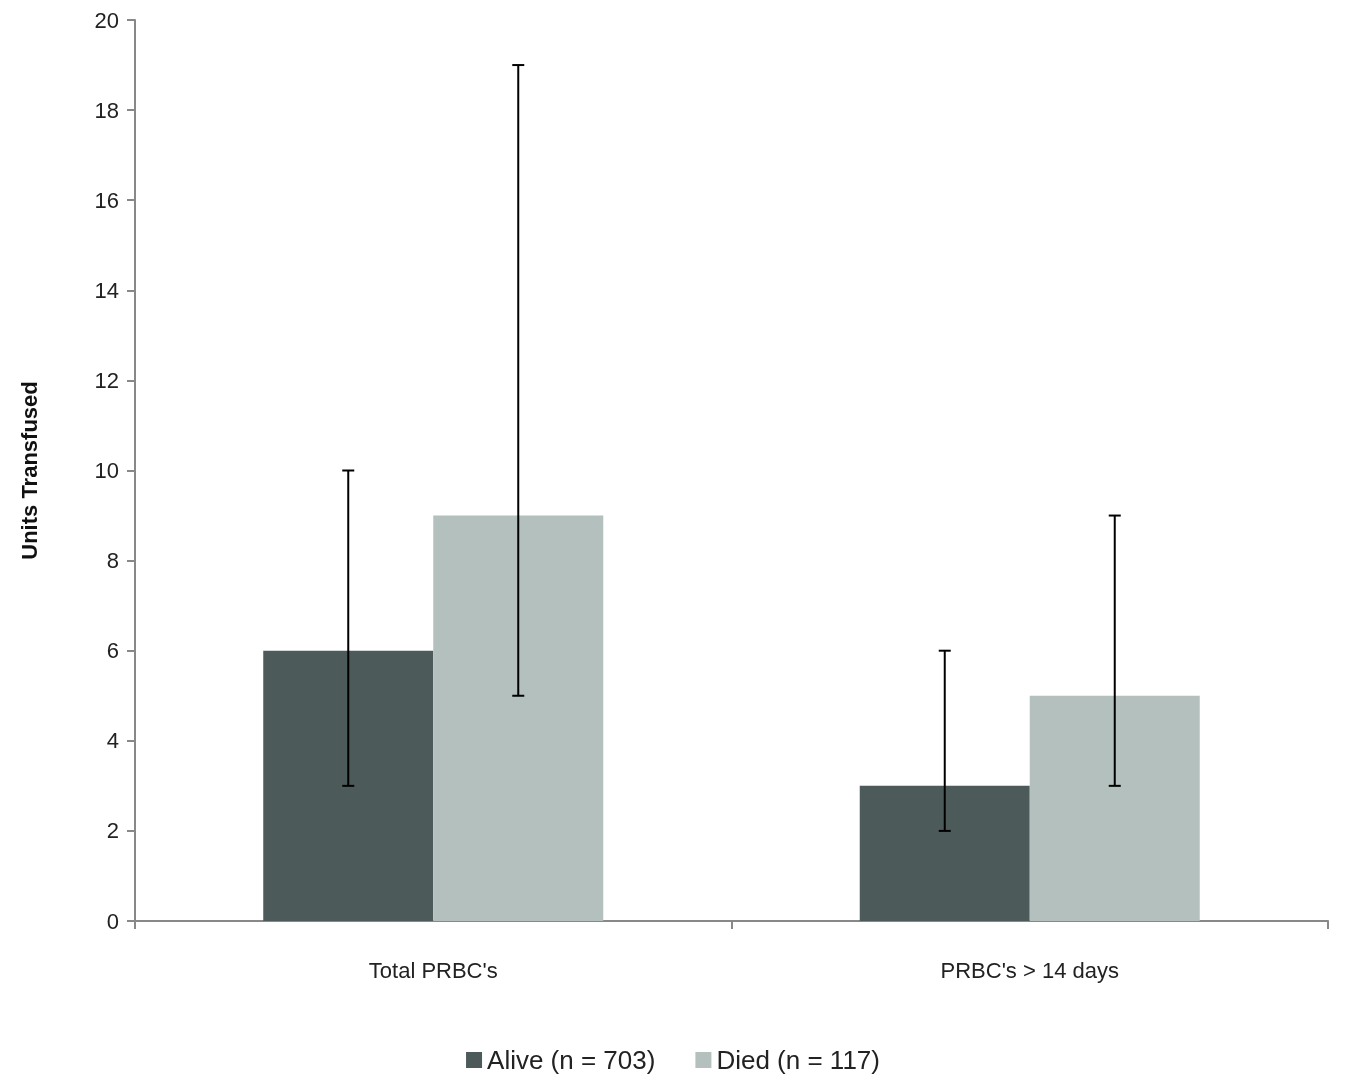  What do you see at coordinates (106, 200) in the screenshot?
I see `y-tick-label: 16` at bounding box center [106, 200].